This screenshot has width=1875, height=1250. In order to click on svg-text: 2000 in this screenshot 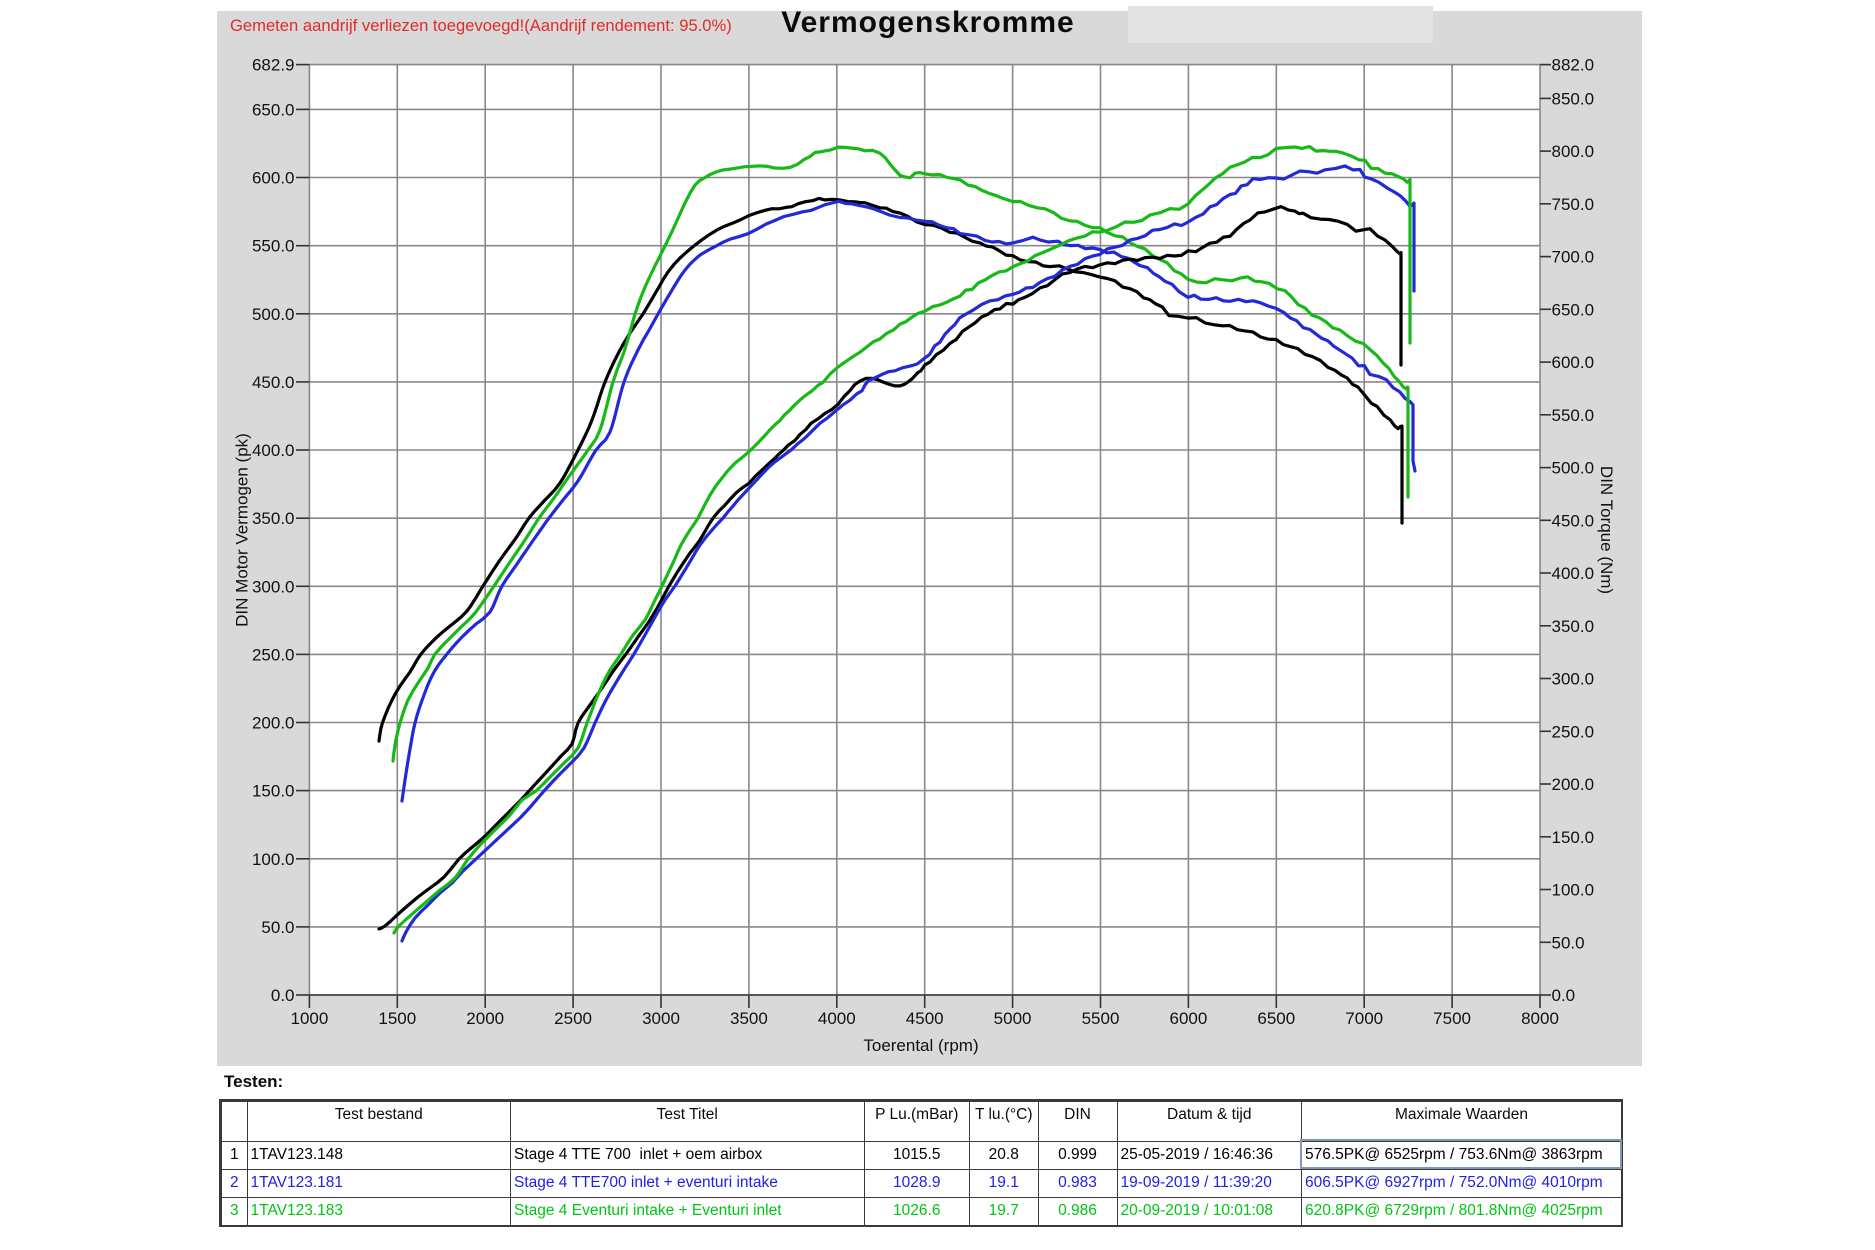, I will do `click(485, 1018)`.